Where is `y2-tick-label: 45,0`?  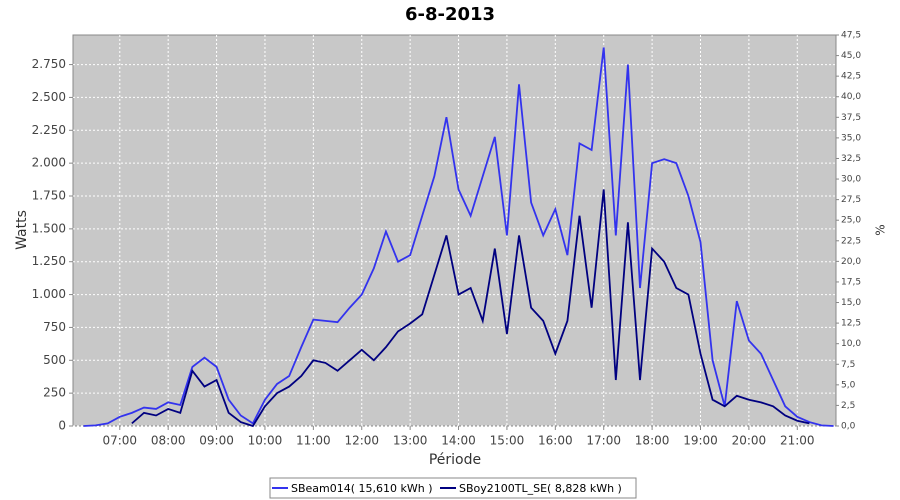
y2-tick-label: 45,0 is located at coordinates (851, 56).